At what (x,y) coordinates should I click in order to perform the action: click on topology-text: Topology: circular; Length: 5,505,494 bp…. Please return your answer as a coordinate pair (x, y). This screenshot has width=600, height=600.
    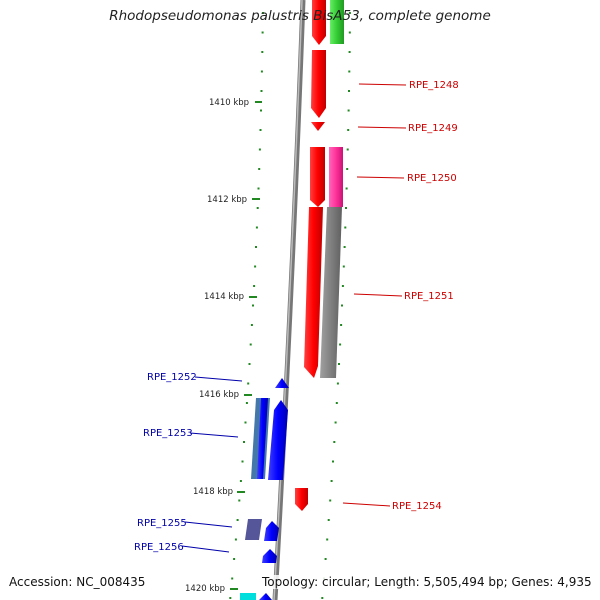
    Looking at the image, I should click on (427, 582).